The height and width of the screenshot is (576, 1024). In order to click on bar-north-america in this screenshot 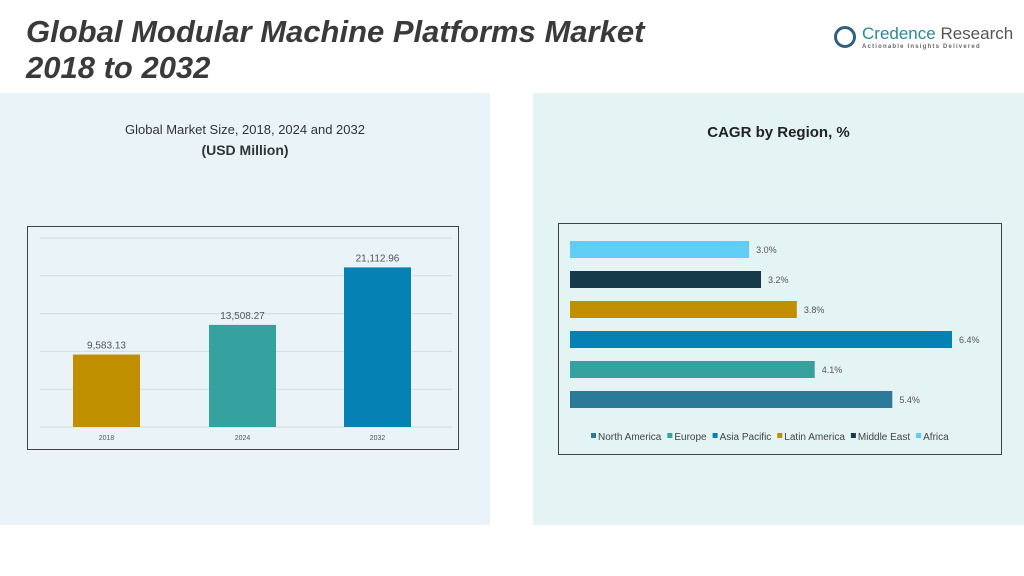, I will do `click(731, 399)`.